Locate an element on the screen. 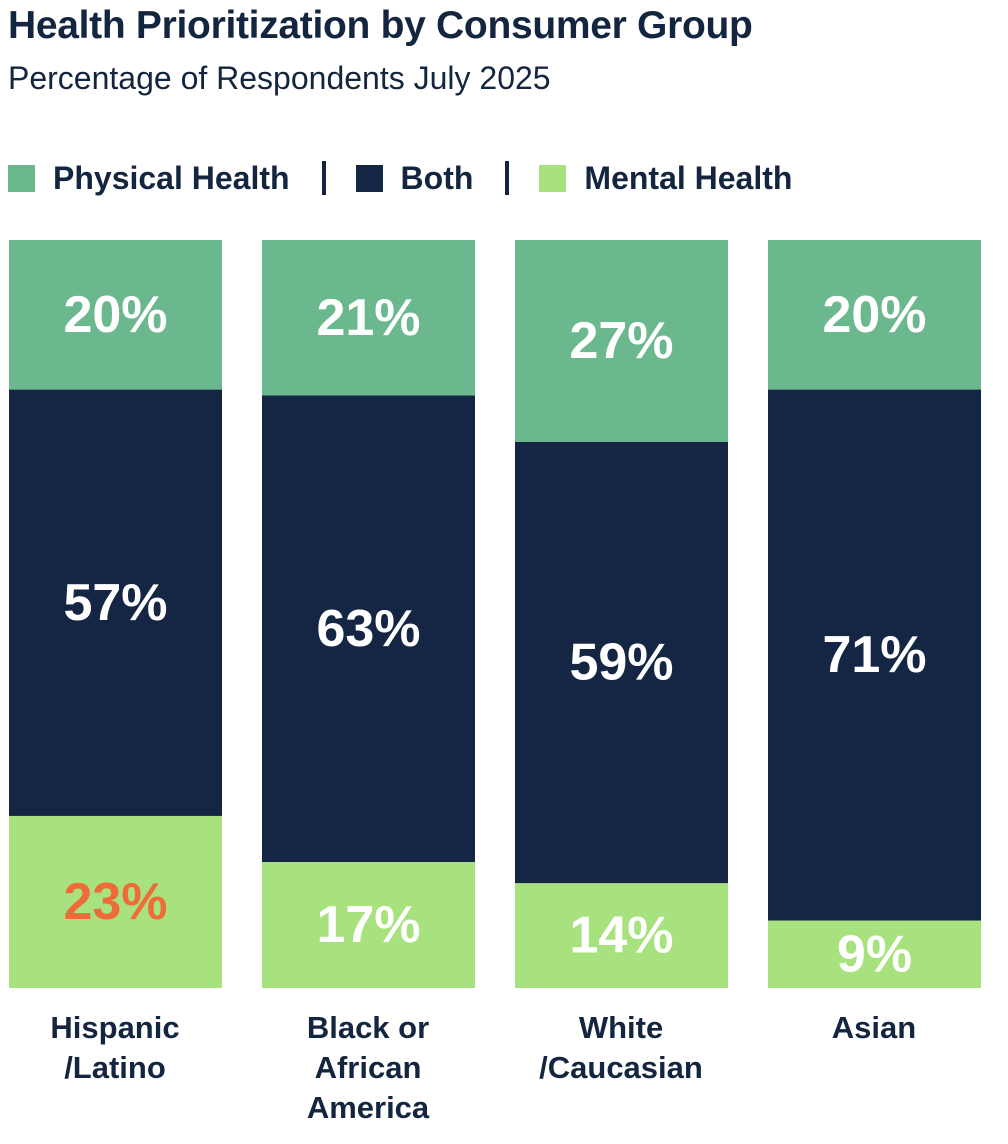 Image resolution: width=1008 pixels, height=1144 pixels. legend: Physical Health Both Mental Health is located at coordinates (400, 178).